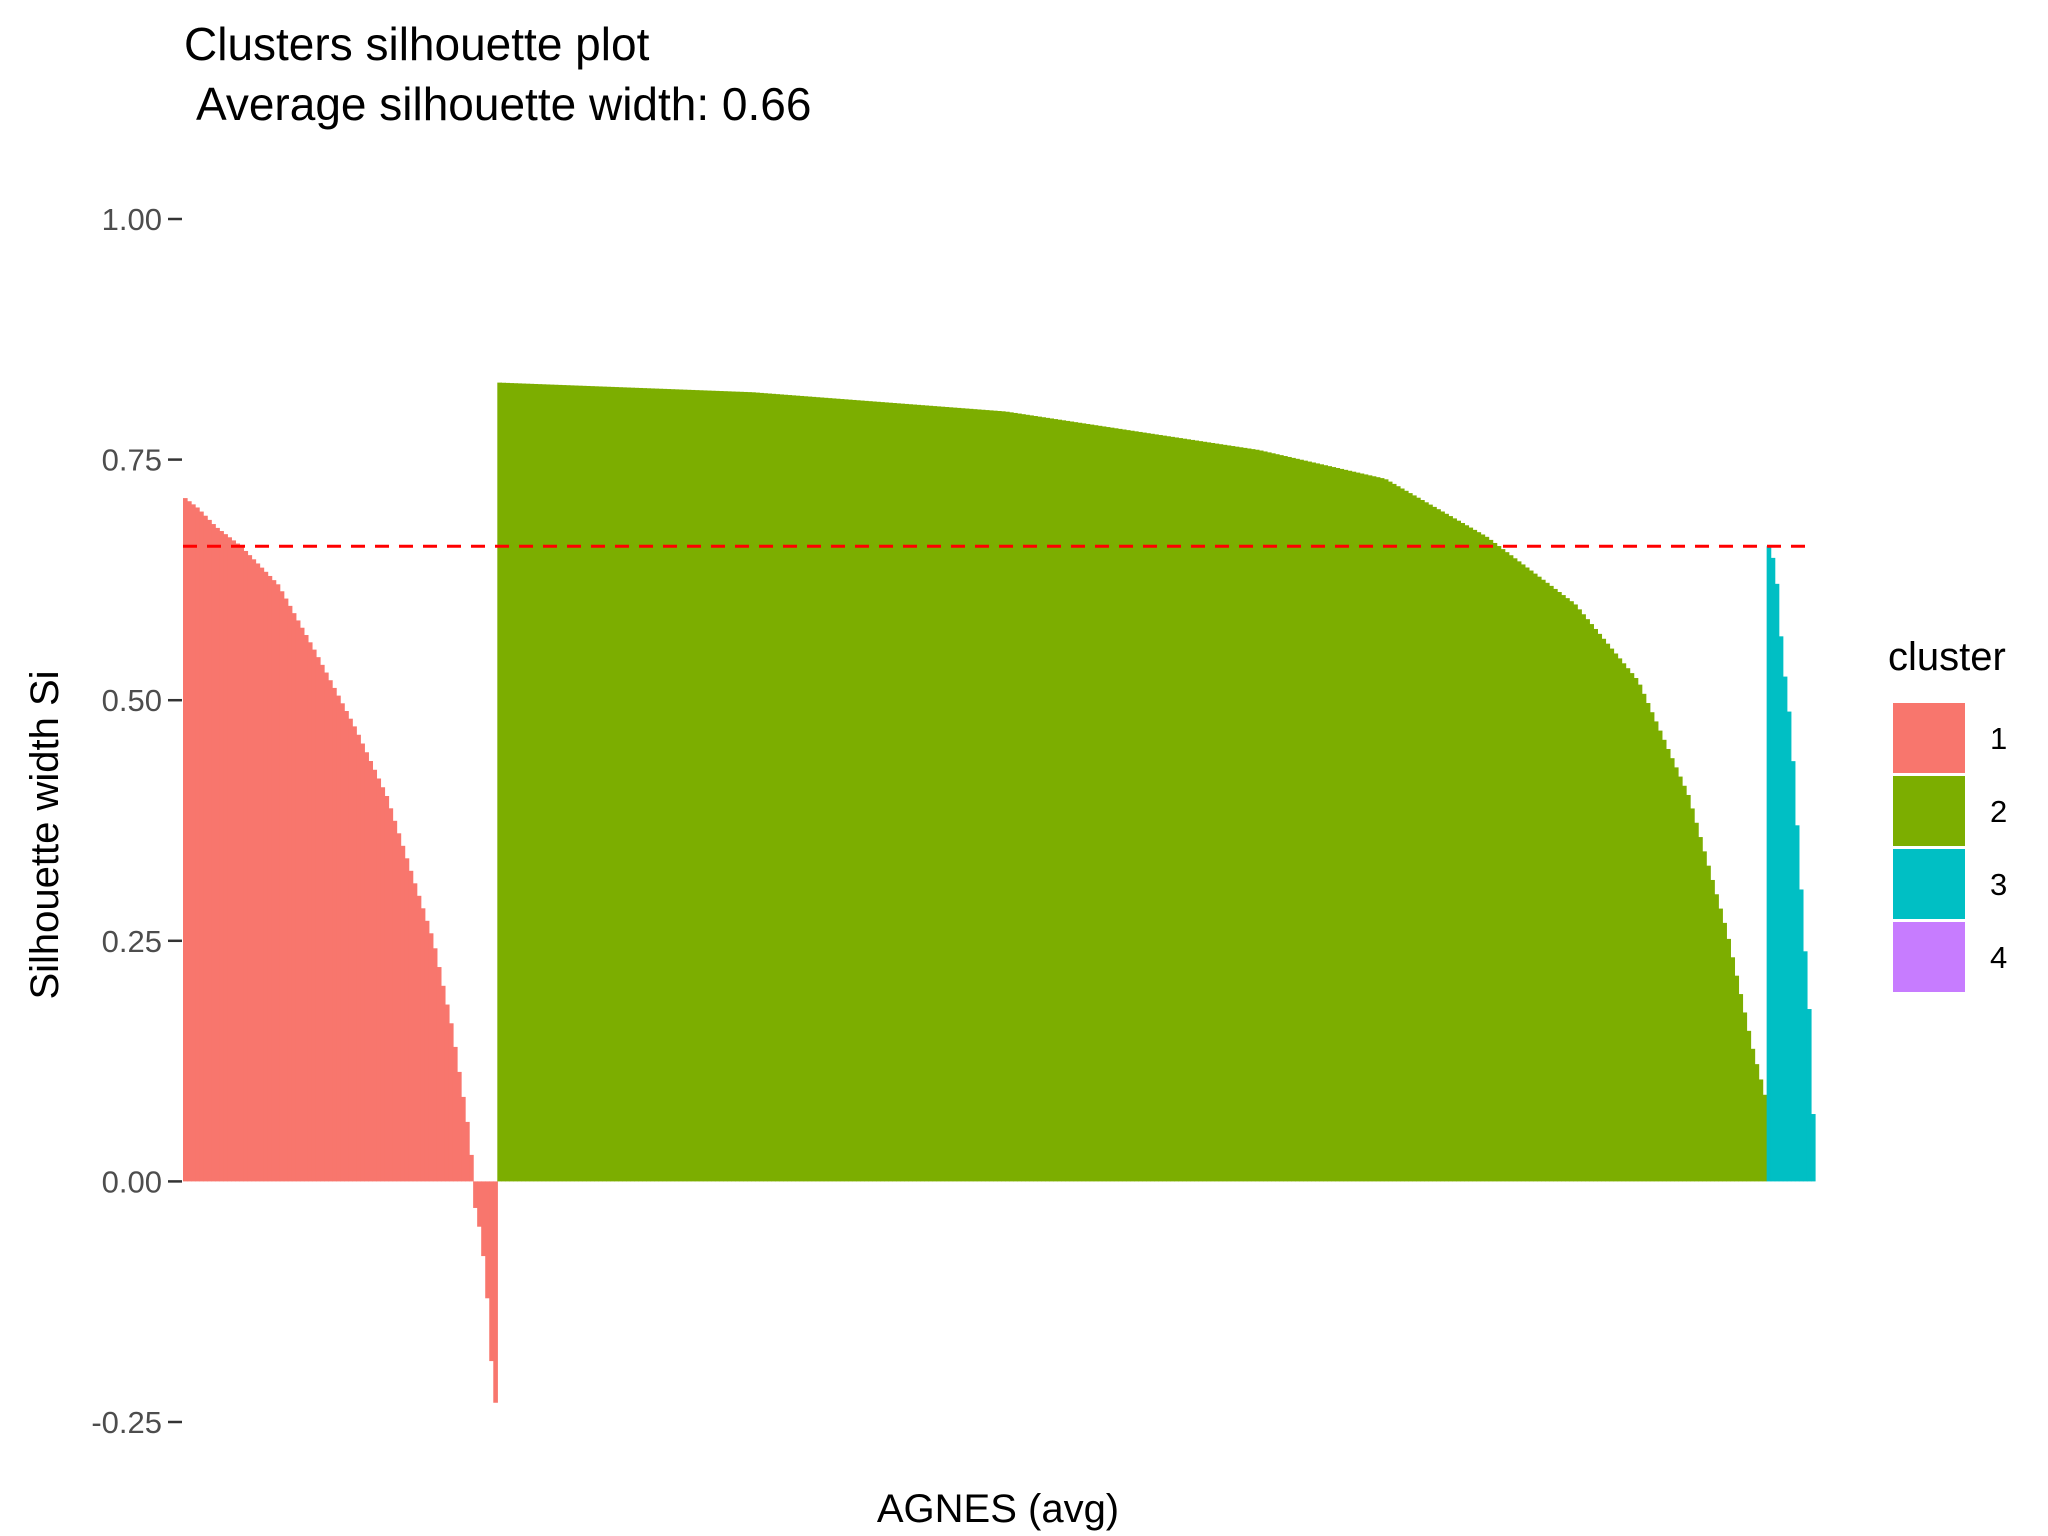 Image resolution: width=2048 pixels, height=1536 pixels. Describe the element at coordinates (503, 104) in the screenshot. I see `chart-subtitle: Average silhouette width: 0.66` at that location.